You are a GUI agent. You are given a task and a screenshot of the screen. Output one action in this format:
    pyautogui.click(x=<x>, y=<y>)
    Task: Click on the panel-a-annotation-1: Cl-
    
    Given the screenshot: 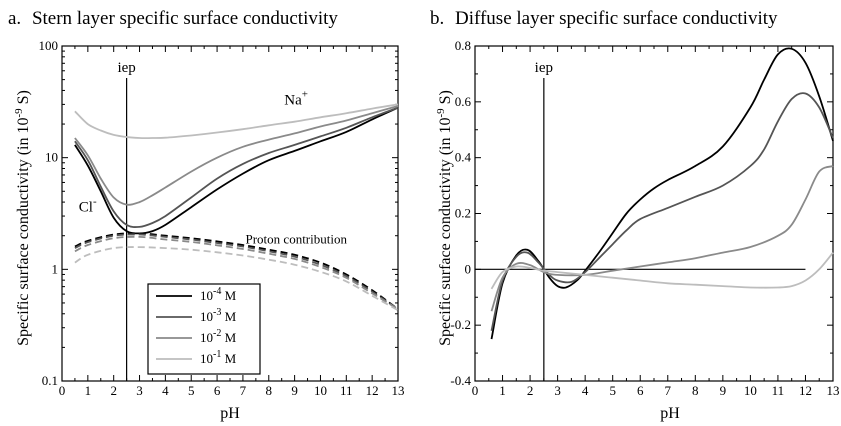 What is the action you would take?
    pyautogui.click(x=88, y=205)
    